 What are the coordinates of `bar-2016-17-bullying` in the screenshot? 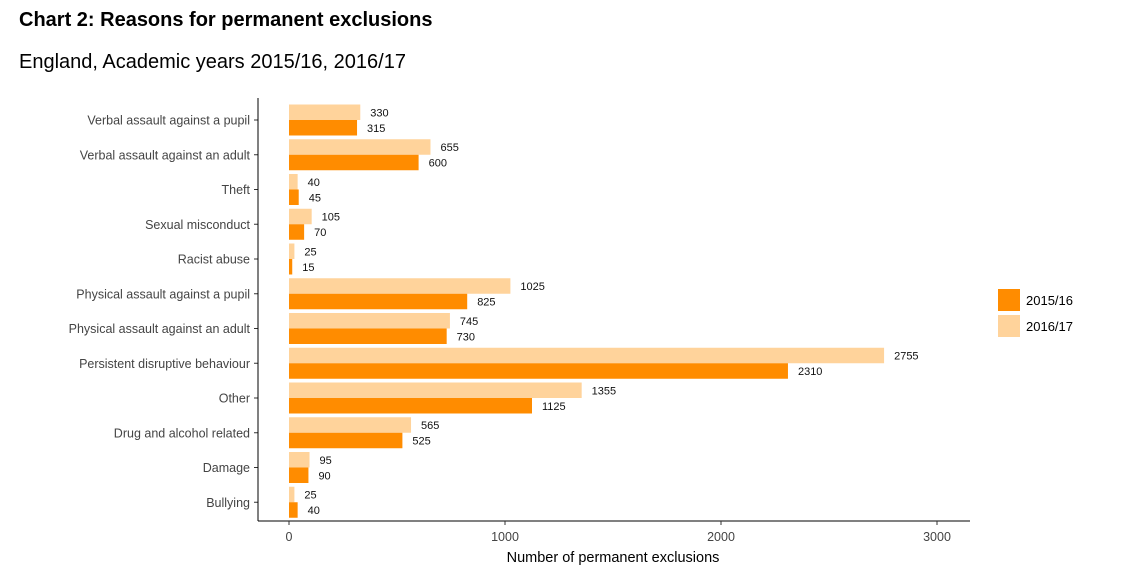 It's located at (292, 494).